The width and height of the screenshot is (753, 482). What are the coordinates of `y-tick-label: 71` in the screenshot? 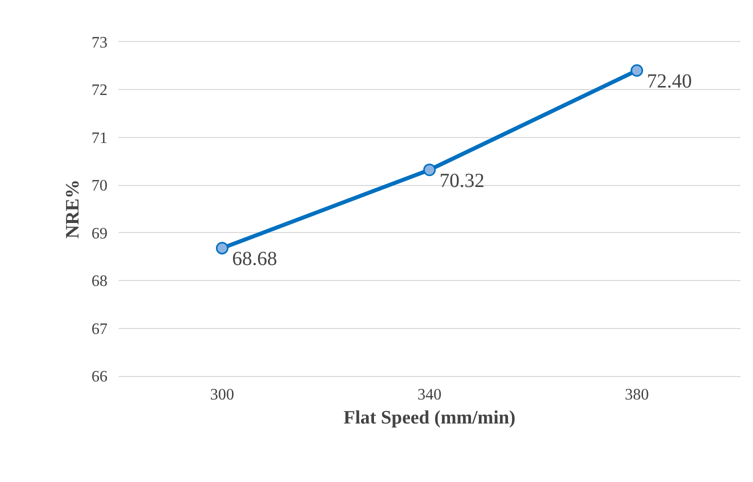 It's located at (100, 138).